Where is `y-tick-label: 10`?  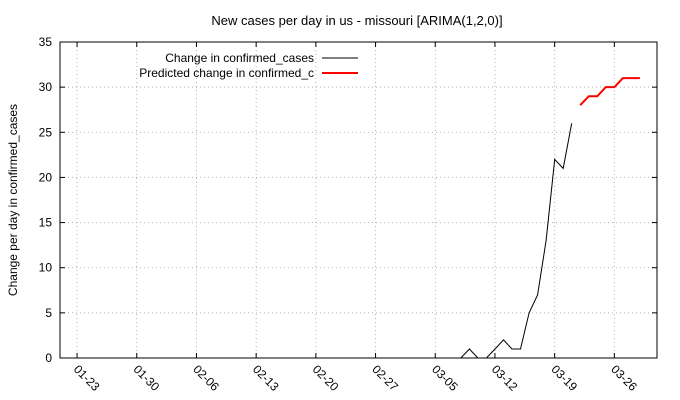 y-tick-label: 10 is located at coordinates (46, 268).